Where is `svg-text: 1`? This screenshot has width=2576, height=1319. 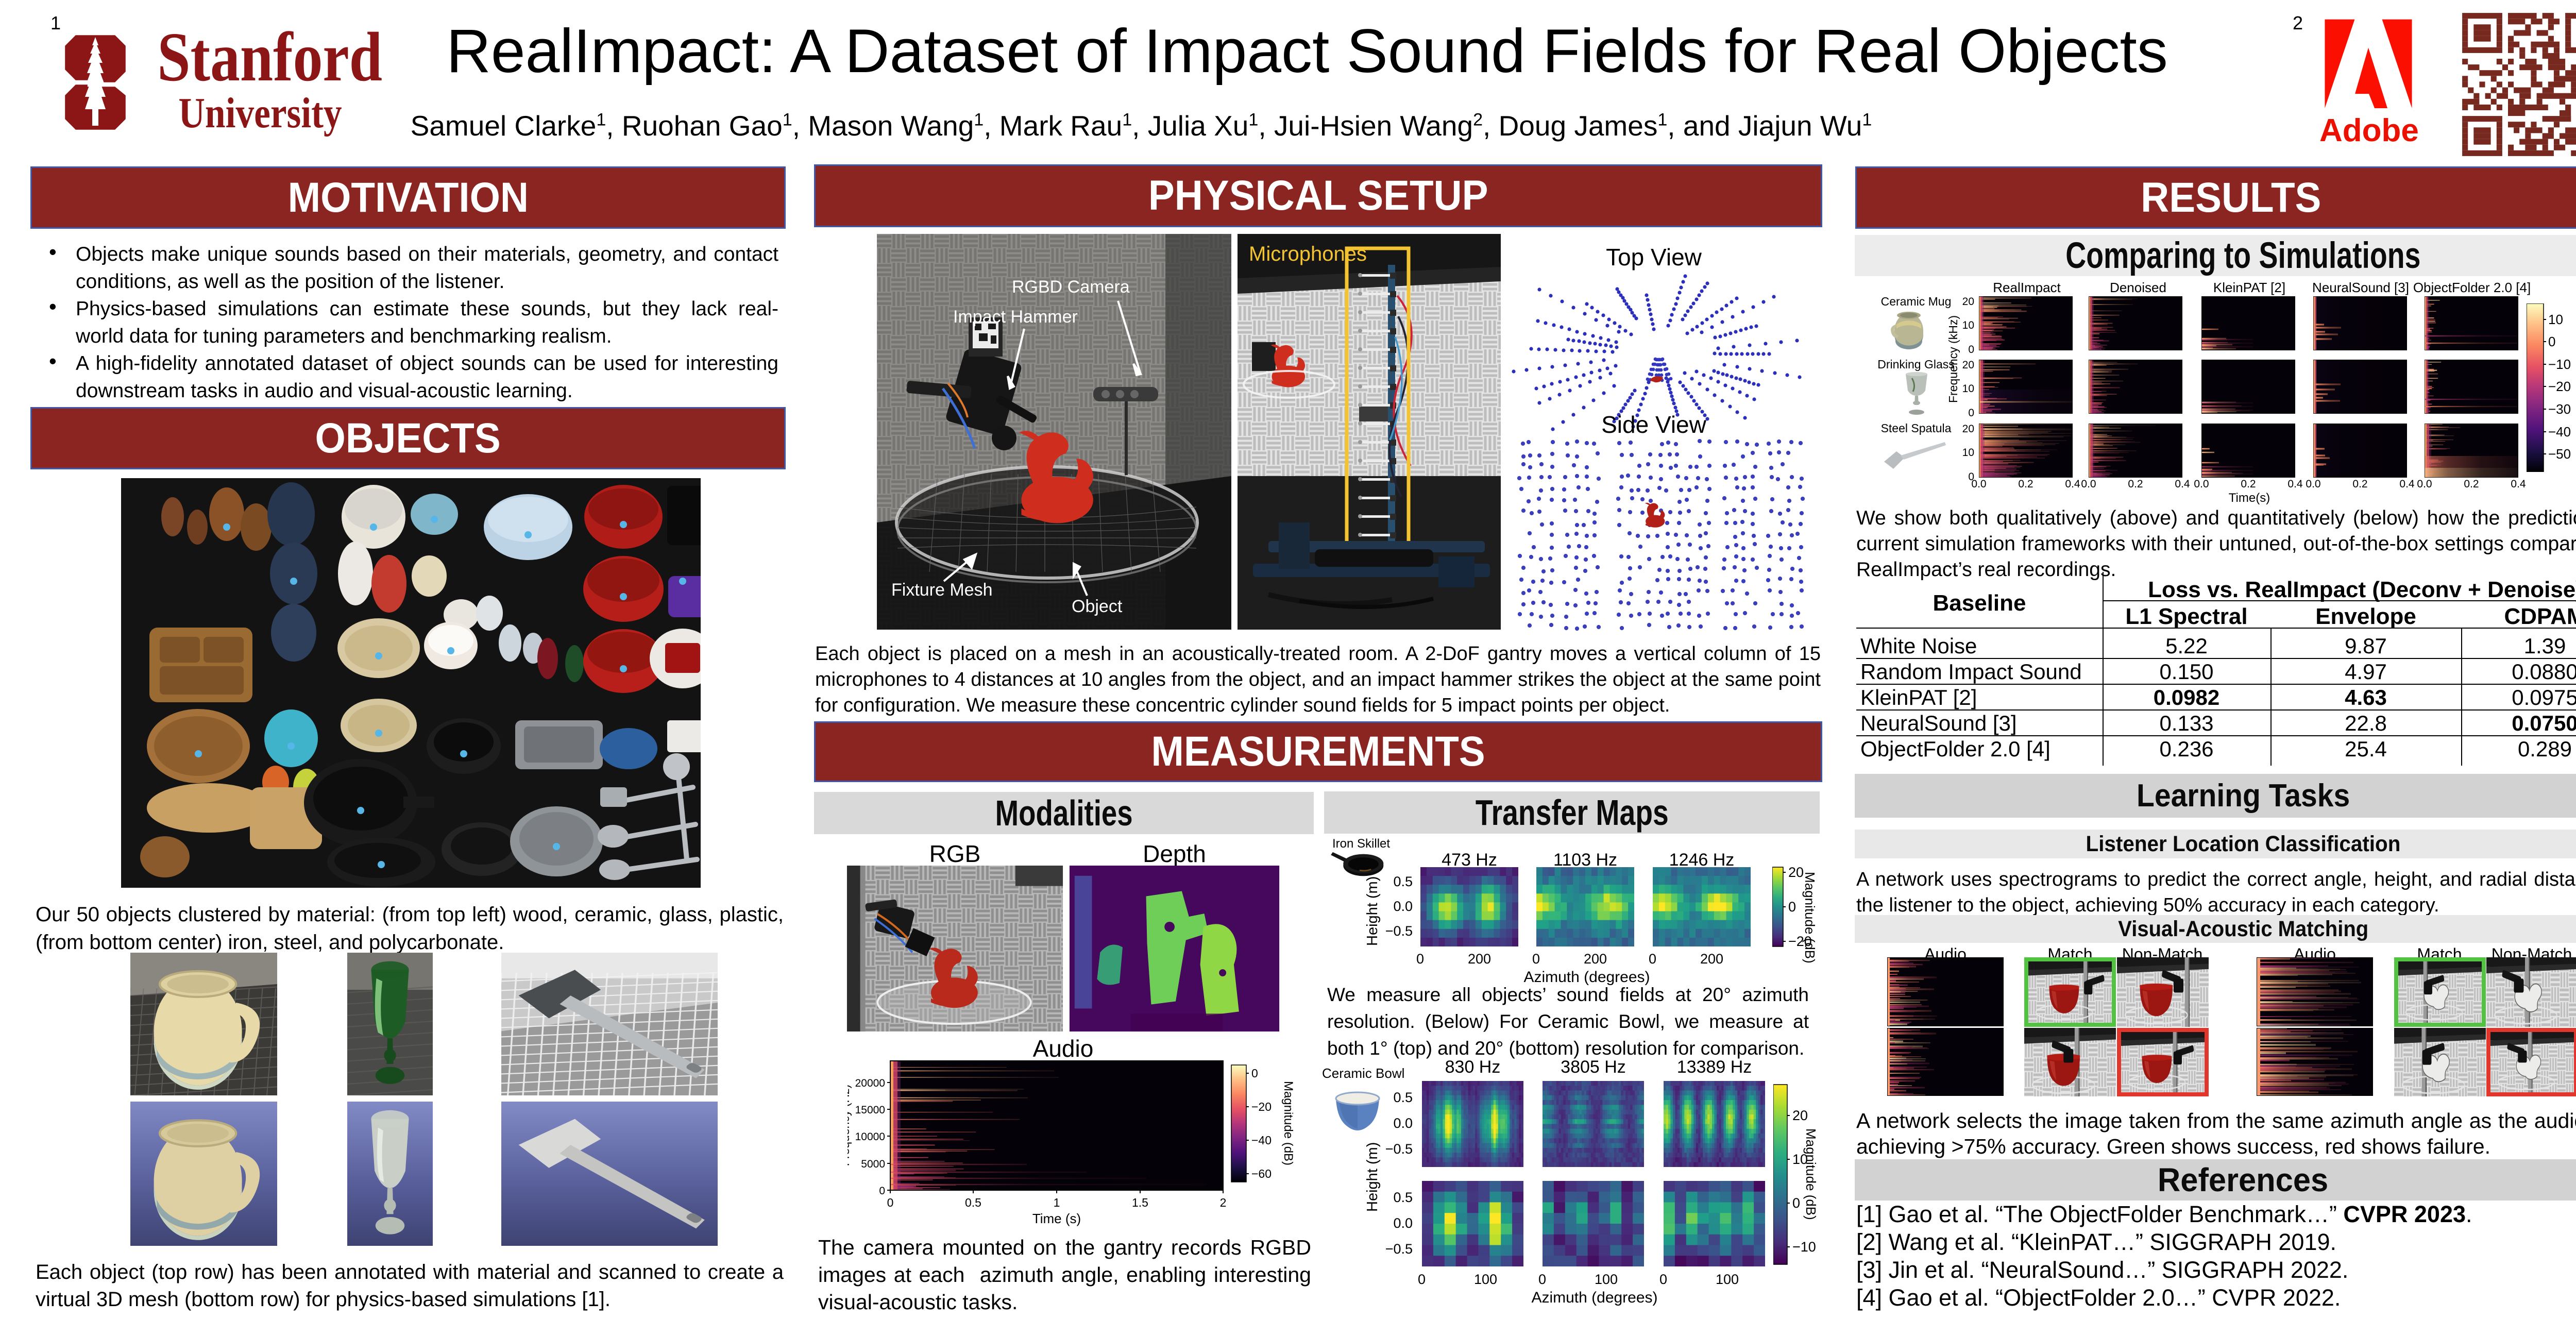 svg-text: 1 is located at coordinates (1057, 1202).